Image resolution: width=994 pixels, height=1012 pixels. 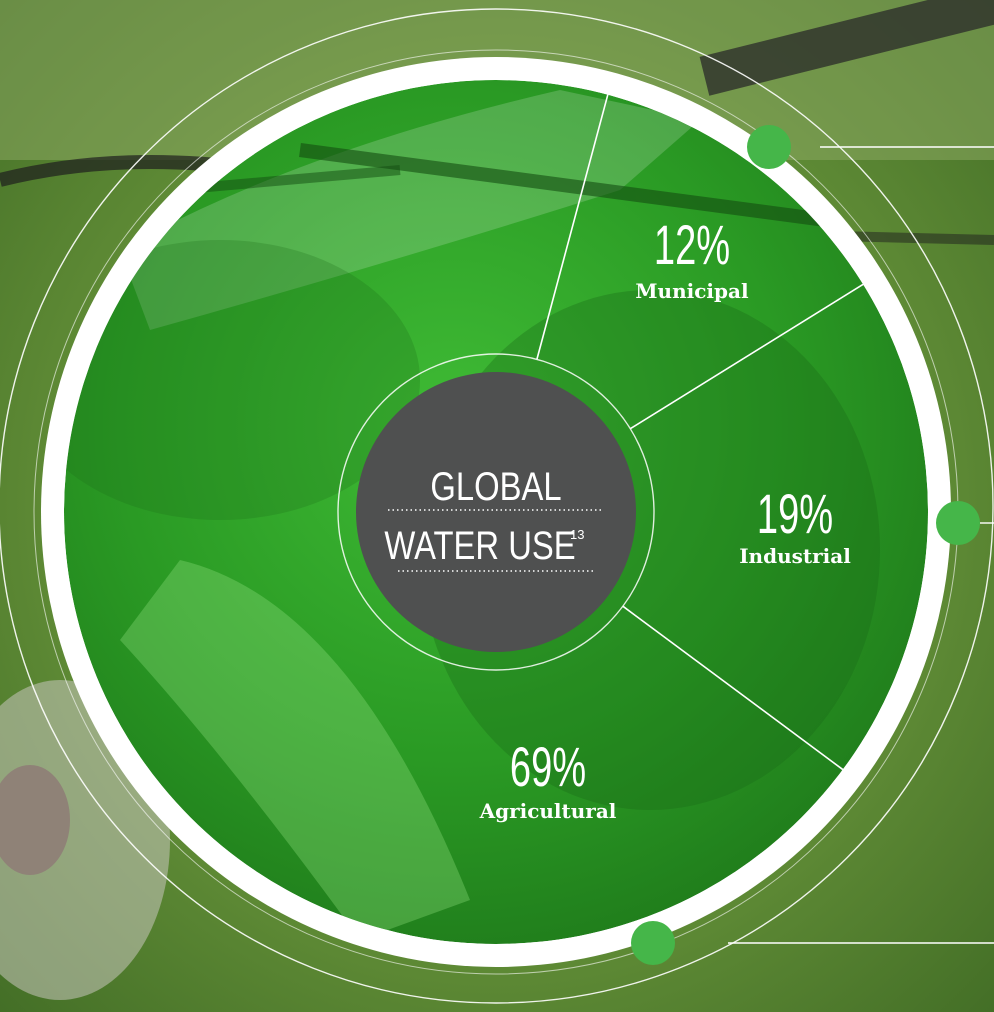 I want to click on slice-value-industrial: 19%, so click(x=795, y=515).